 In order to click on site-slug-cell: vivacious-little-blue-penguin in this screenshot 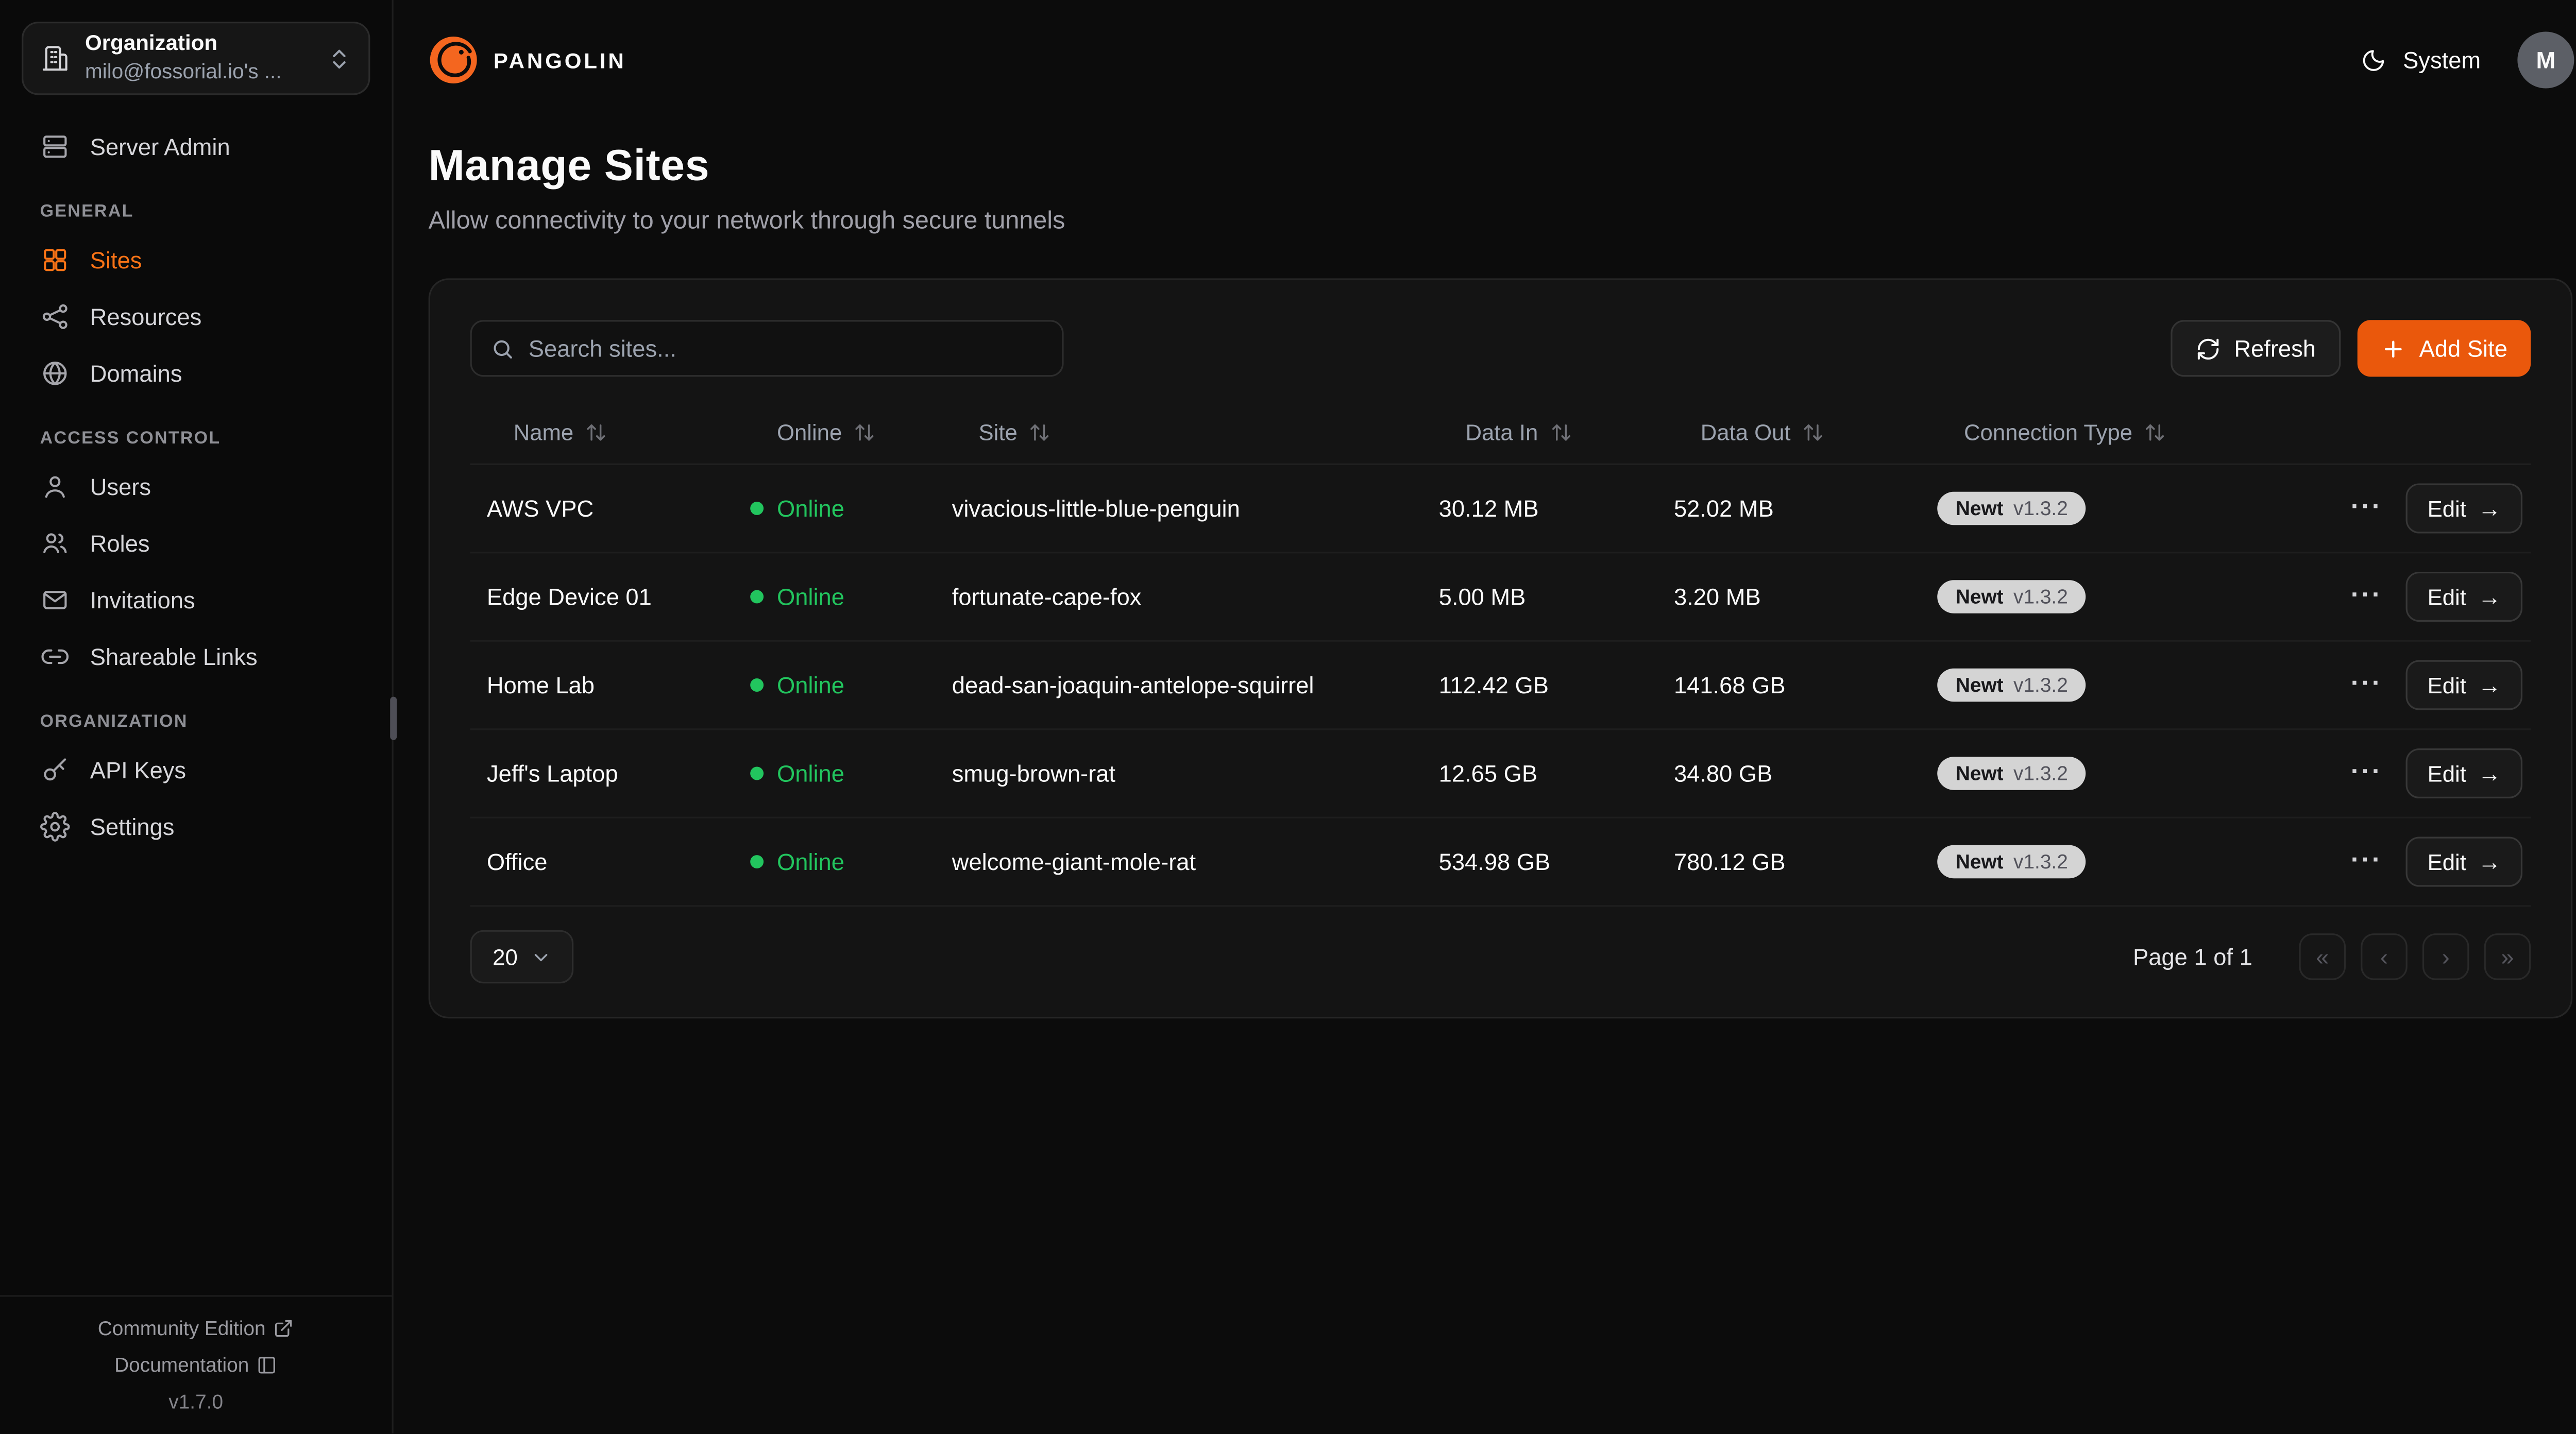, I will do `click(1096, 508)`.